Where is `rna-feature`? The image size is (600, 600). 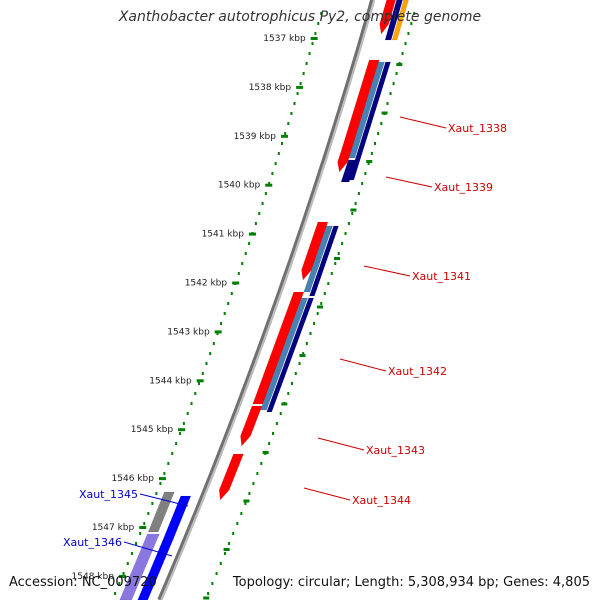
rna-feature is located at coordinates (400, 20).